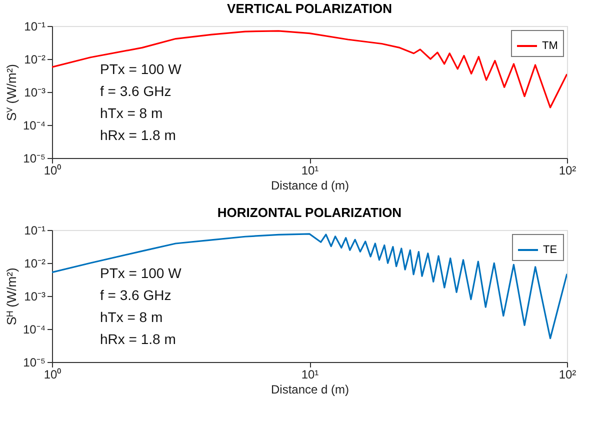  Describe the element at coordinates (309, 8) in the screenshot. I see `chart-title: VERTICAL POLARIZATION` at that location.